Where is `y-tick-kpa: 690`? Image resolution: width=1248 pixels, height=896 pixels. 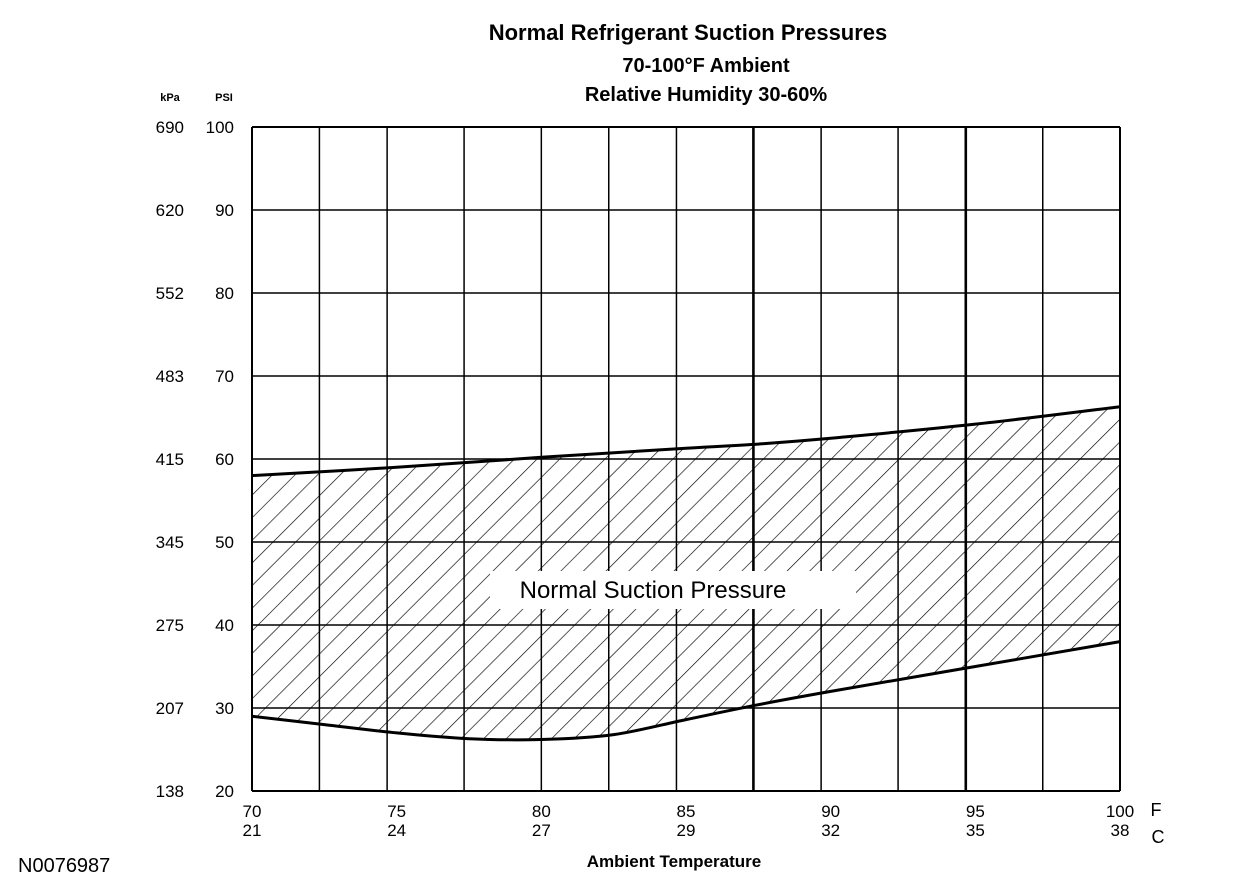
y-tick-kpa: 690 is located at coordinates (170, 127).